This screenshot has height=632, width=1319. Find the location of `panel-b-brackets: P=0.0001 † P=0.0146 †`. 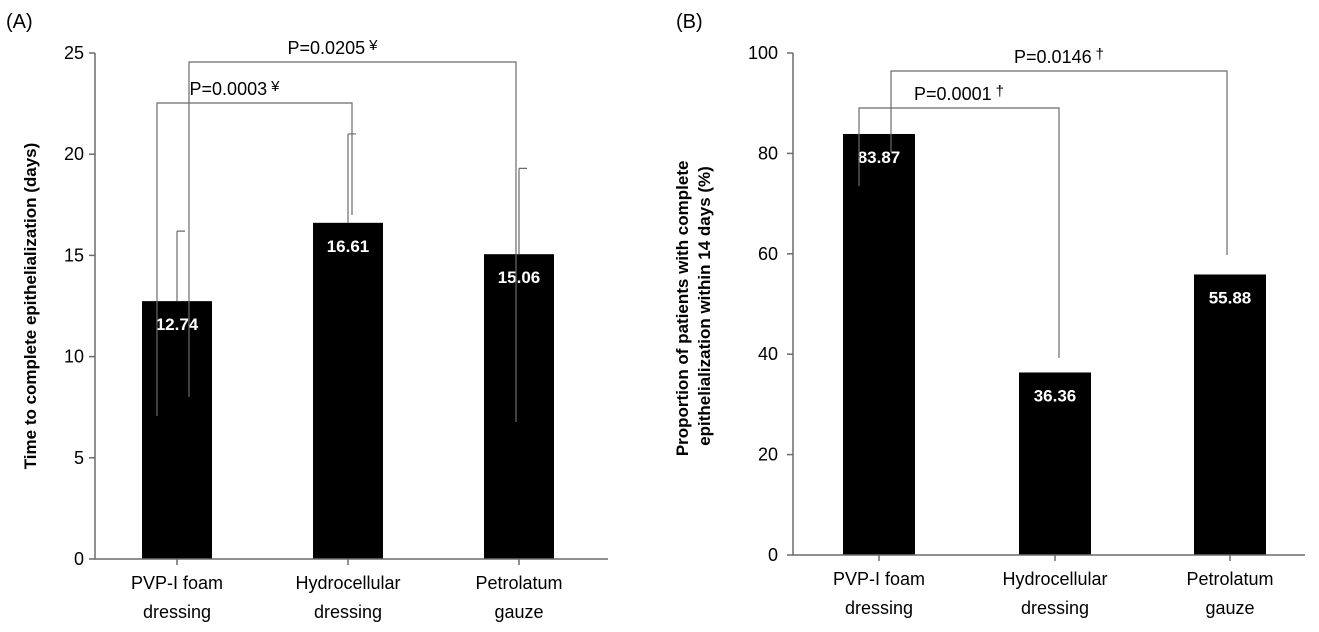

panel-b-brackets: P=0.0001 † P=0.0146 † is located at coordinates (1043, 202).